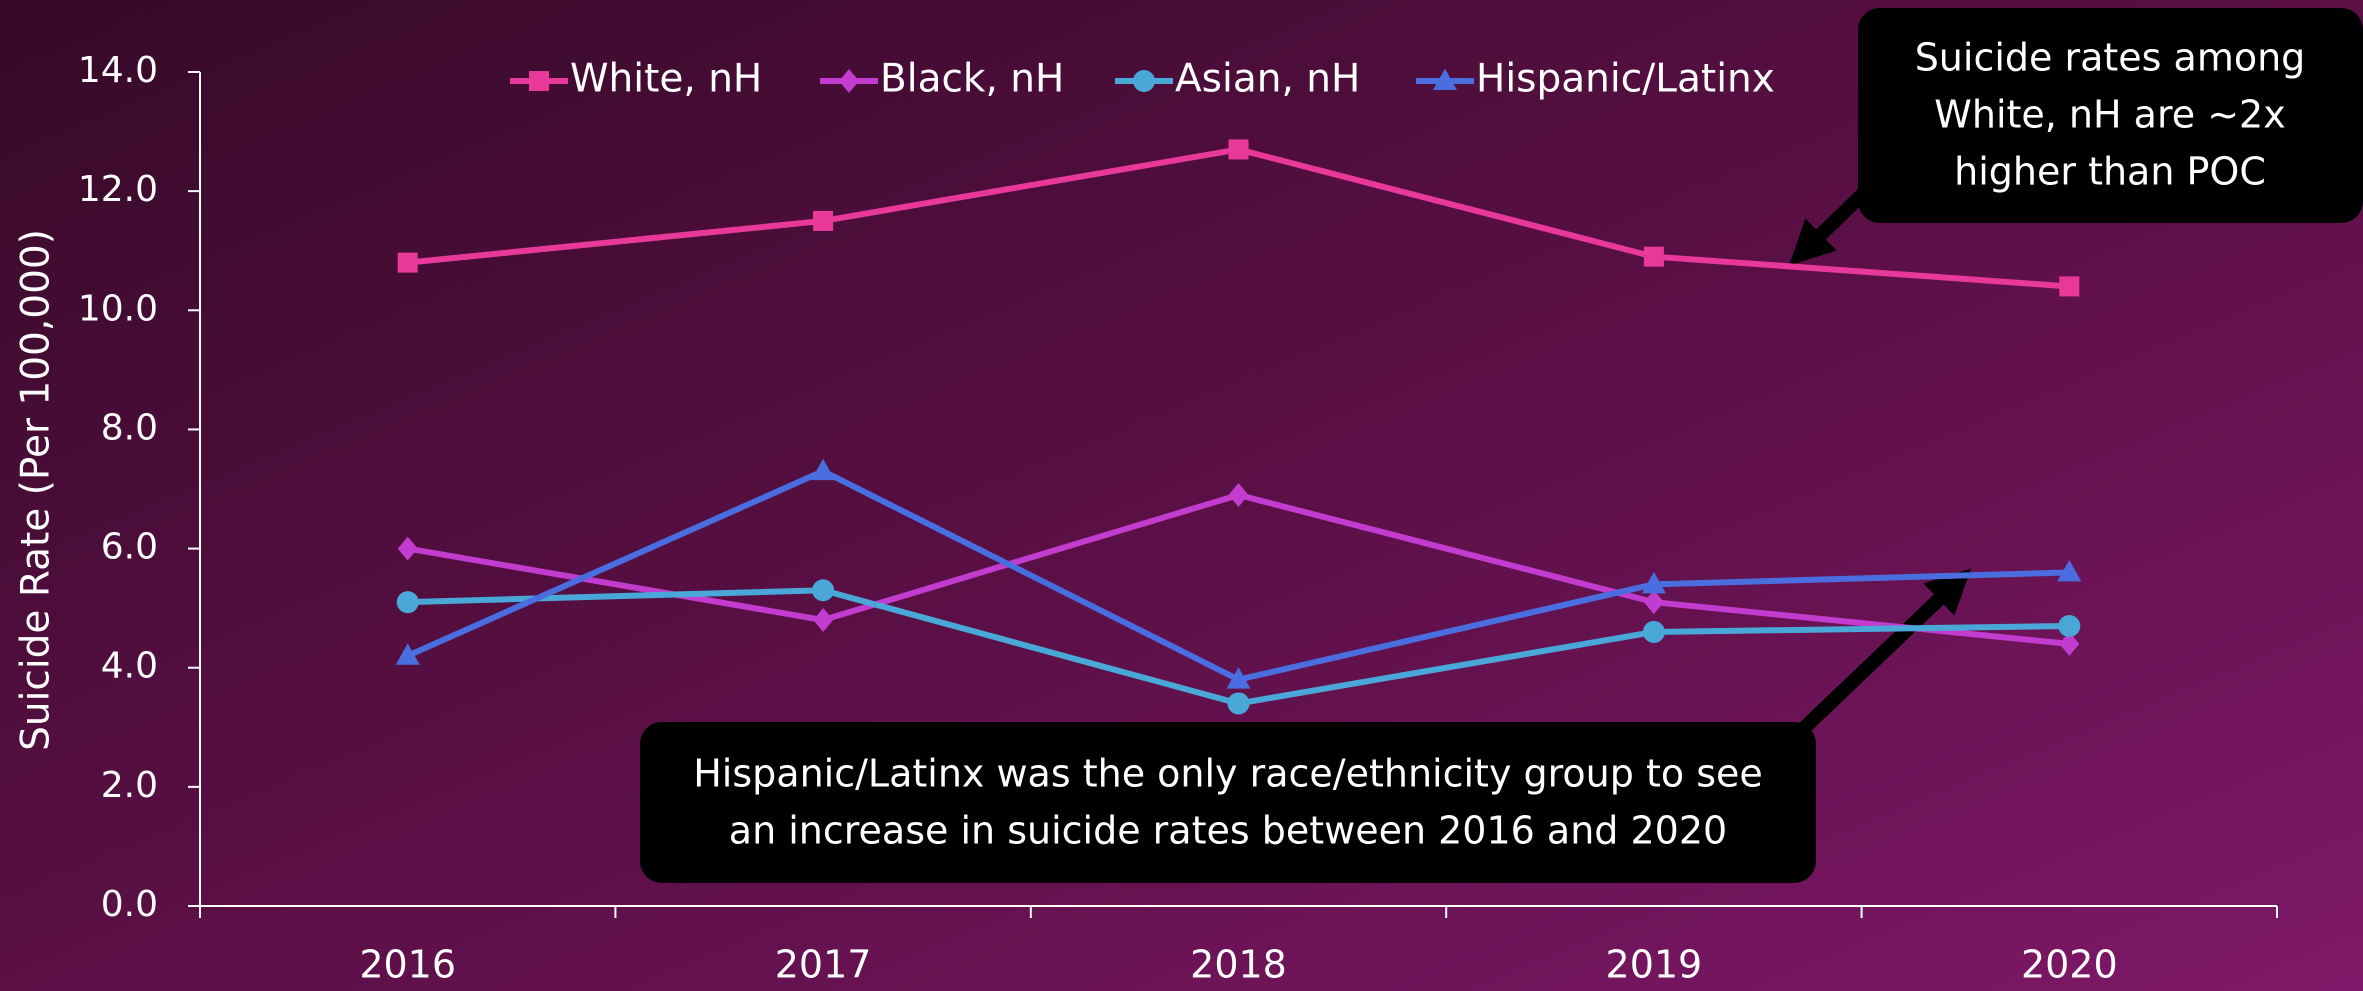 The width and height of the screenshot is (2363, 991). What do you see at coordinates (666, 79) in the screenshot?
I see `legend-label: White, nH` at bounding box center [666, 79].